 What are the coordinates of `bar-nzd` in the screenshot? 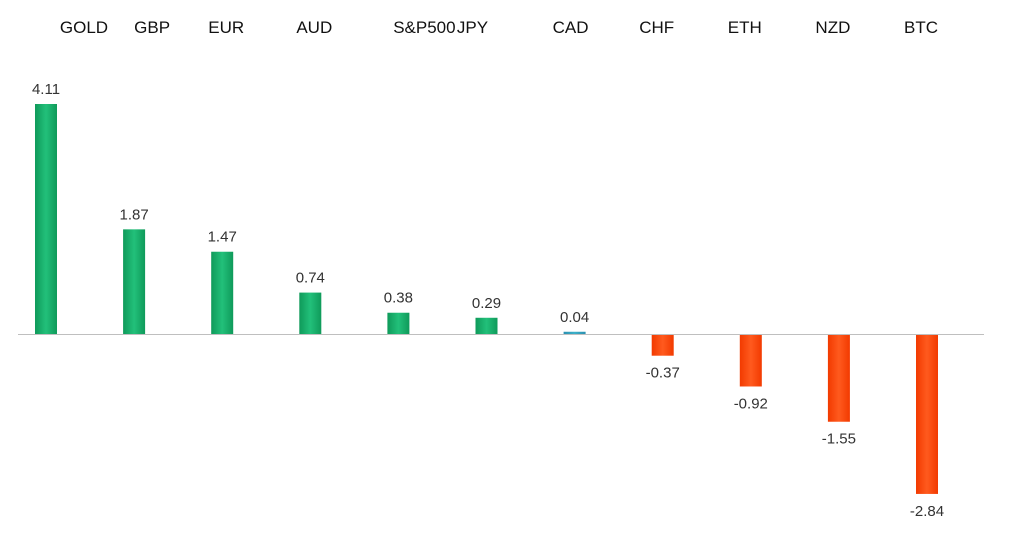 It's located at (838, 378).